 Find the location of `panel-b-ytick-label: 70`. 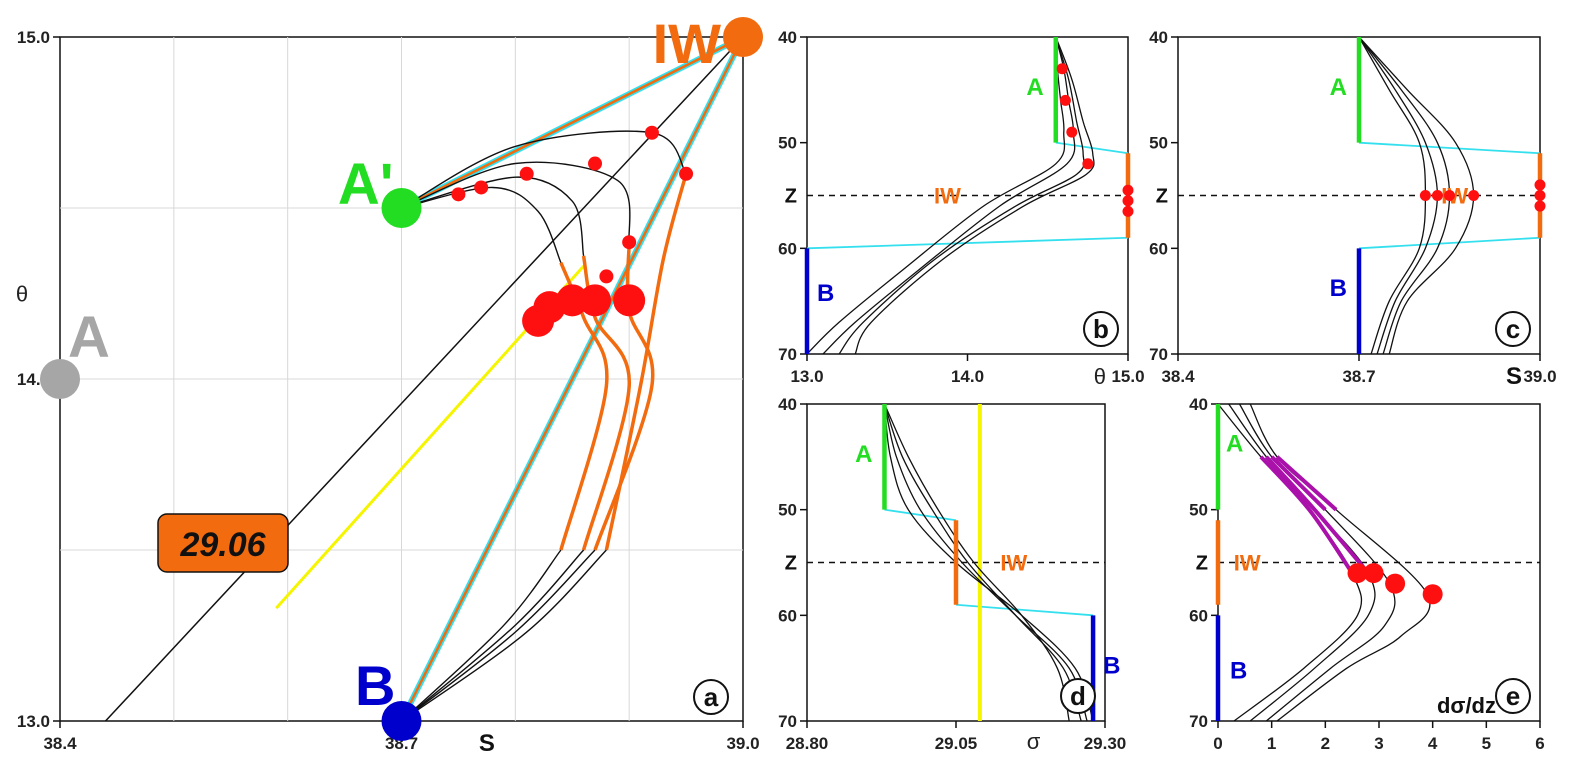

panel-b-ytick-label: 70 is located at coordinates (787, 354).